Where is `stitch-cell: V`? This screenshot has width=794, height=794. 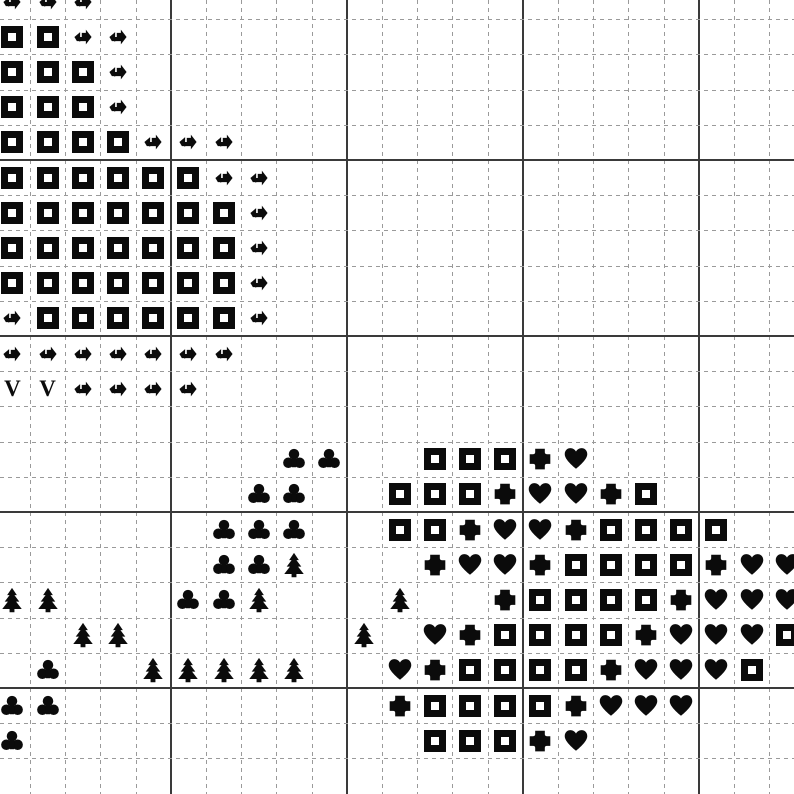
stitch-cell: V is located at coordinates (15, 388).